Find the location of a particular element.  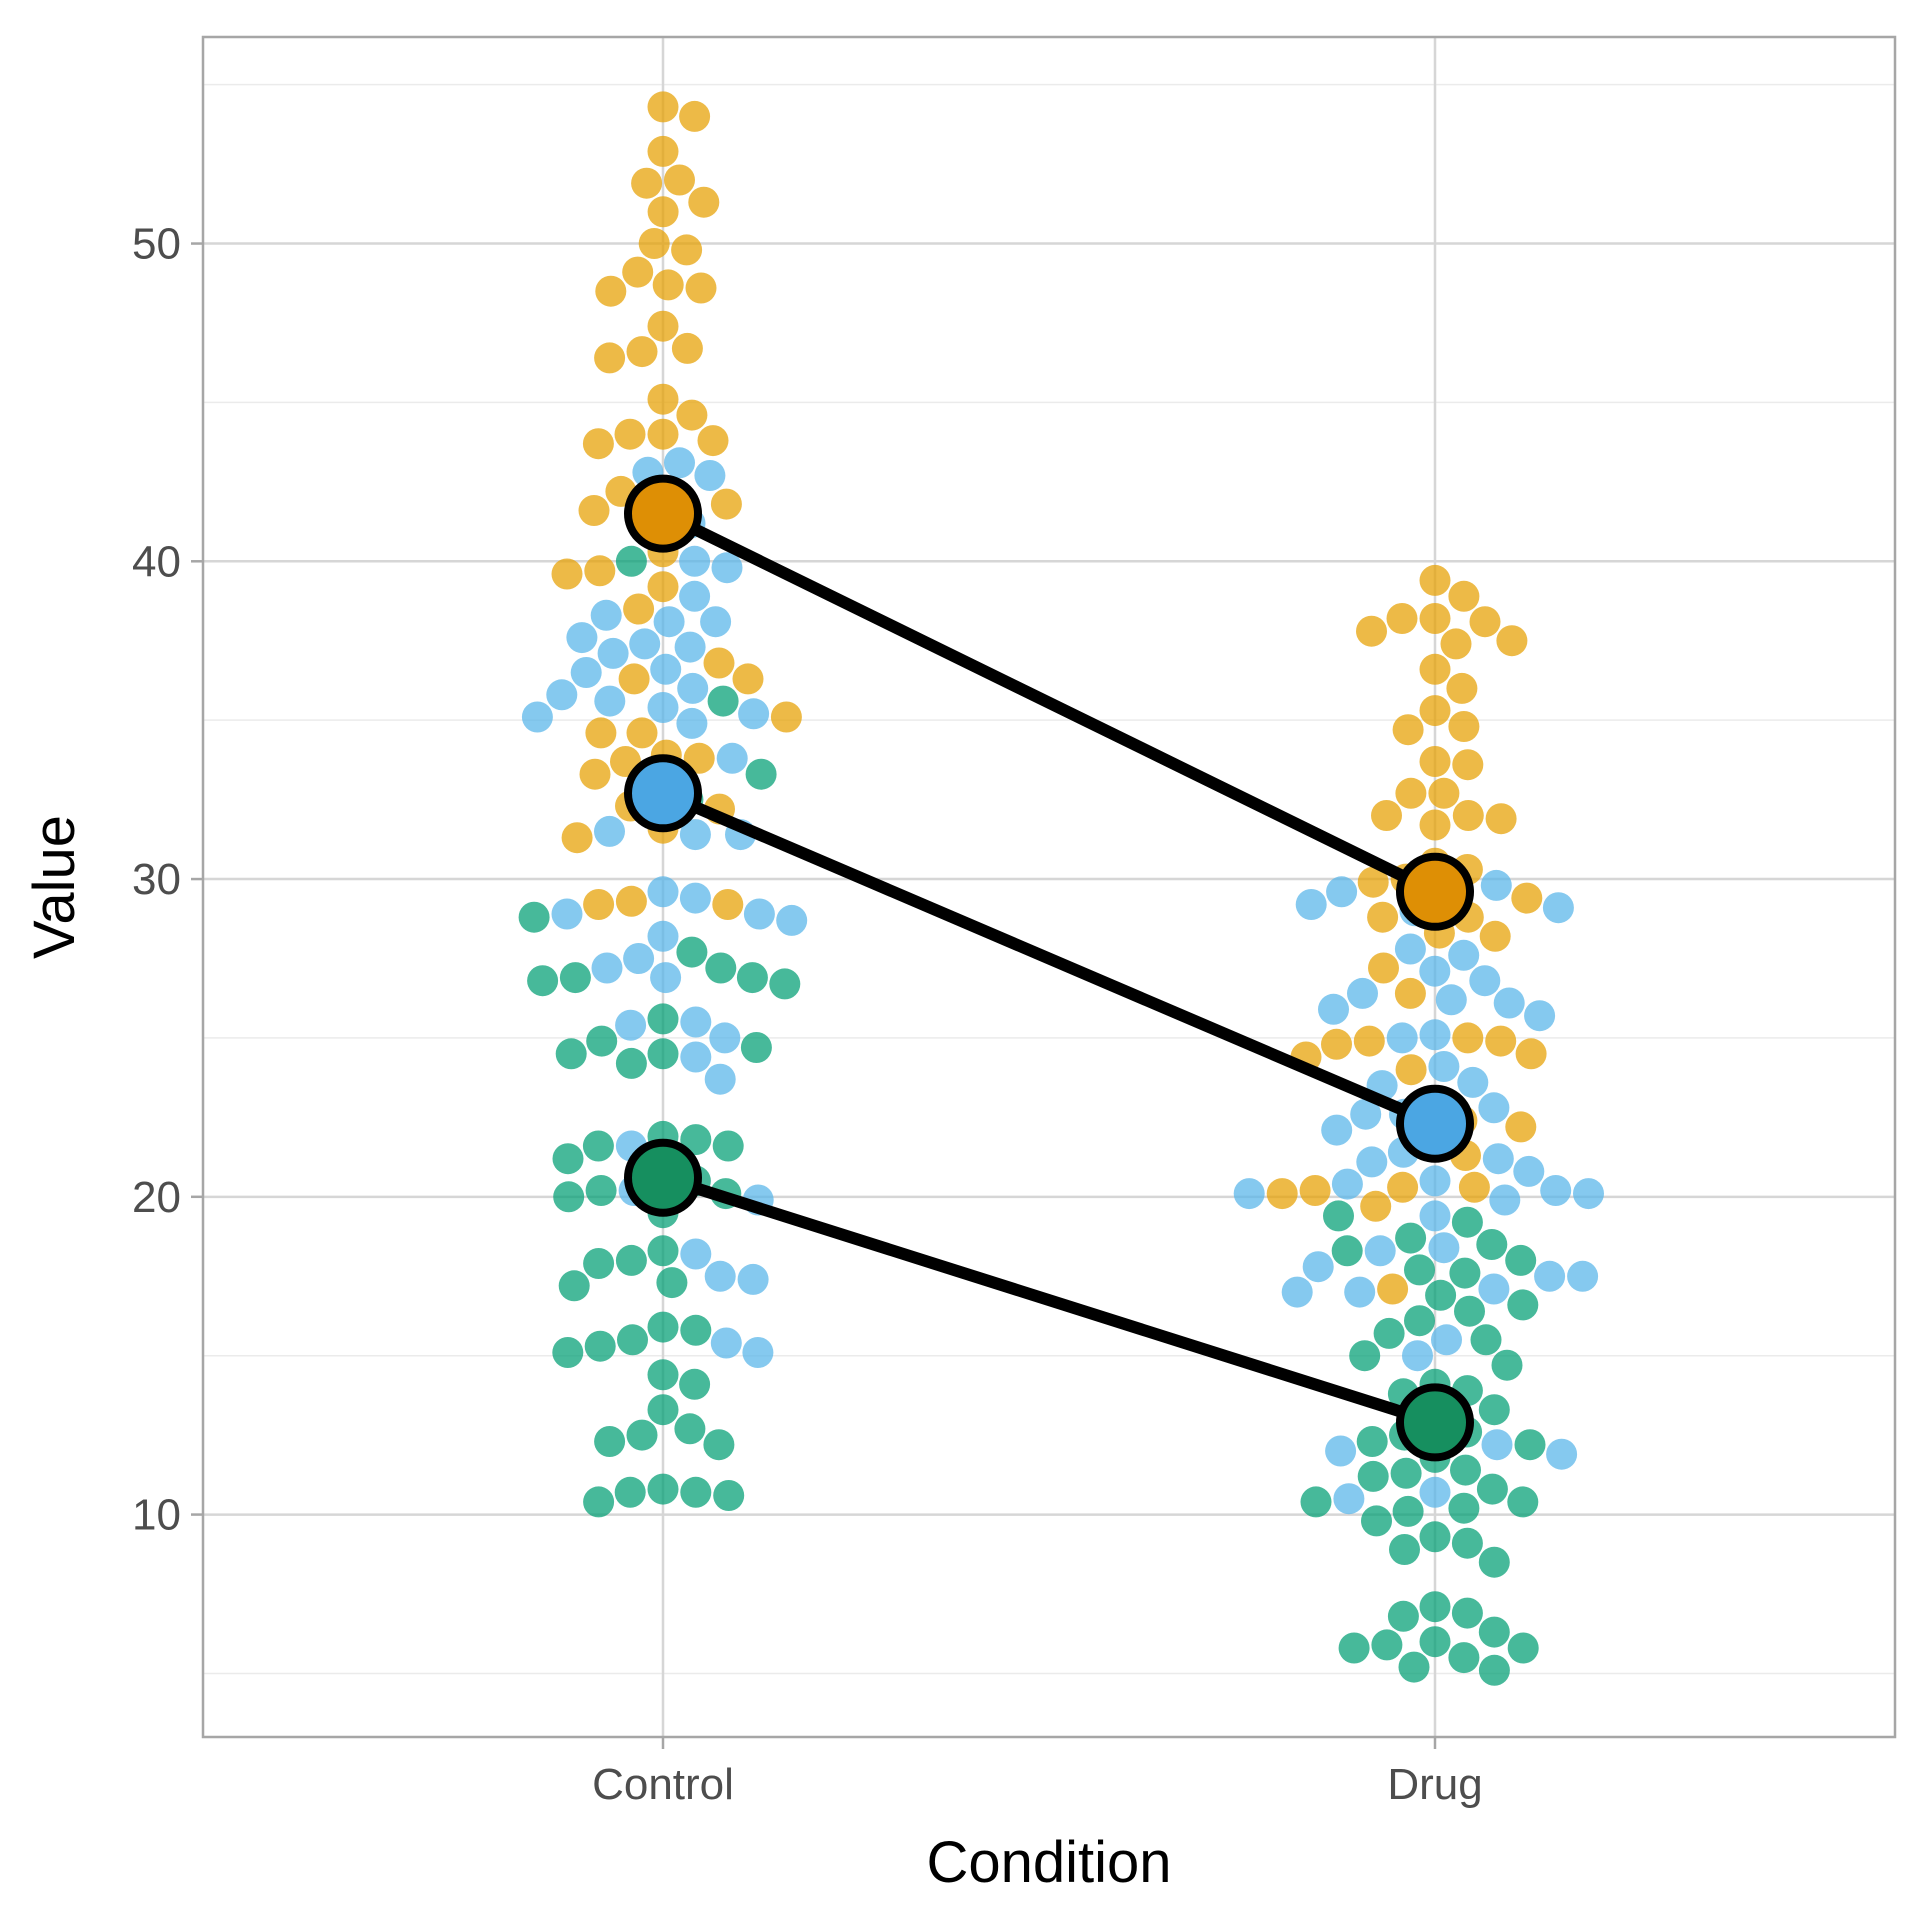

y-tick-label: 10 is located at coordinates (156, 1515).